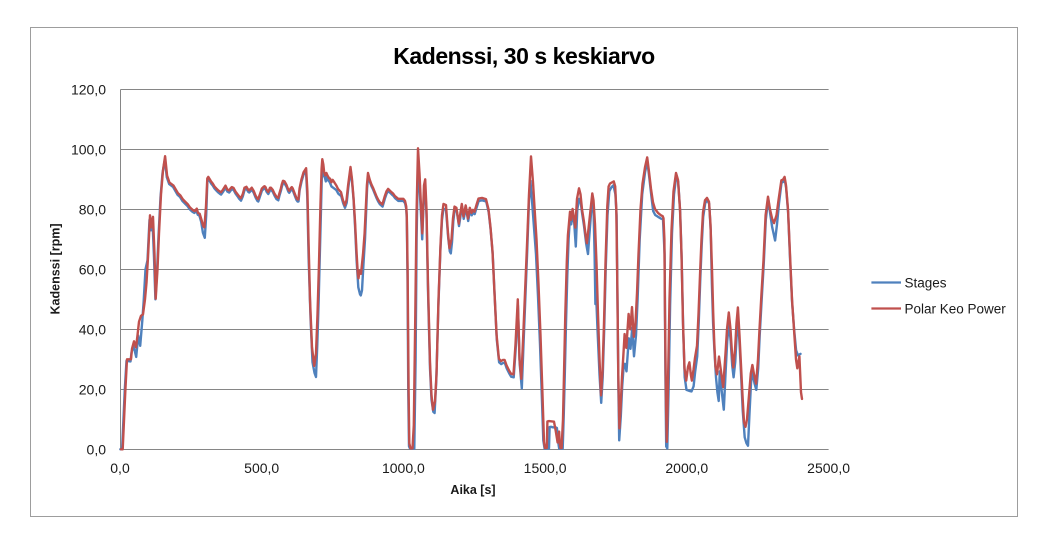 The width and height of the screenshot is (1050, 555). Describe the element at coordinates (261, 468) in the screenshot. I see `svg-text: 500,0` at that location.